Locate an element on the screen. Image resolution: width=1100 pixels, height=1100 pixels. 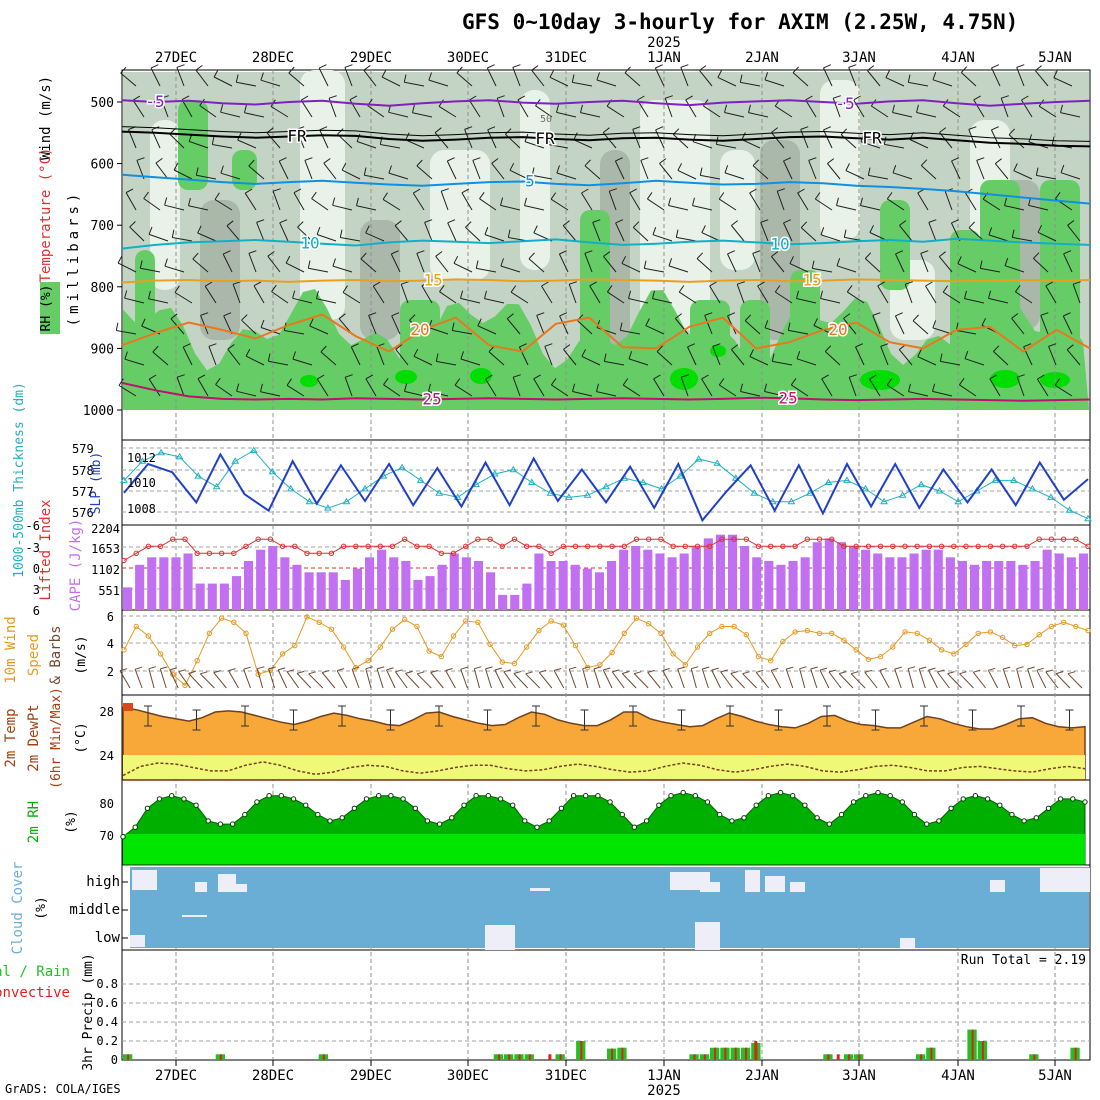
cape-tick-label: 1653 is located at coordinates (105, 549).